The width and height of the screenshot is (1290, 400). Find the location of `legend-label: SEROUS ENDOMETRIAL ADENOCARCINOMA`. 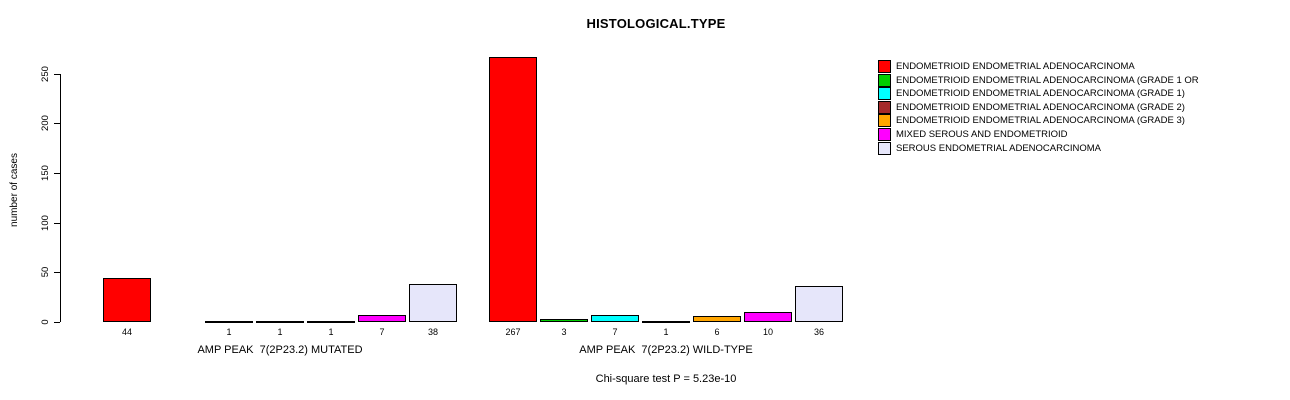

legend-label: SEROUS ENDOMETRIAL ADENOCARCINOMA is located at coordinates (998, 148).